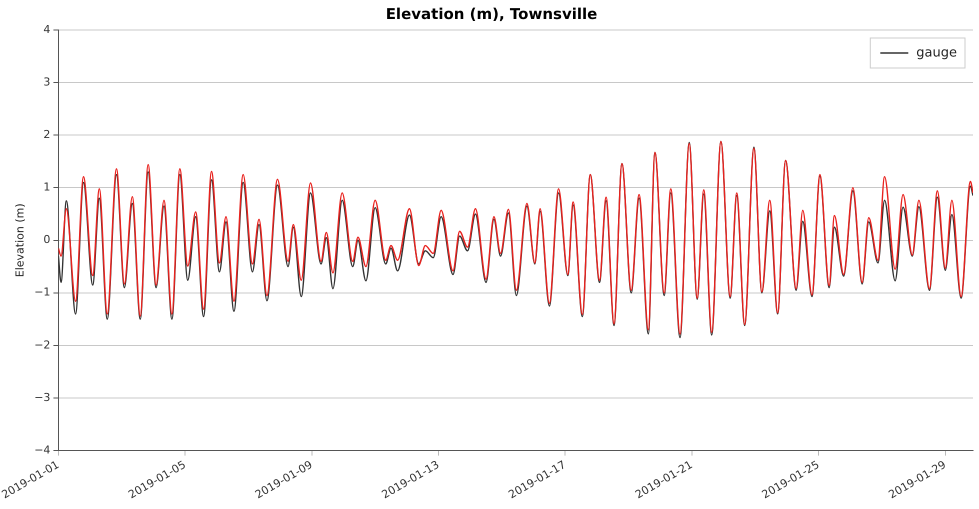  Describe the element at coordinates (42, 292) in the screenshot. I see `y-tick-label: −1` at that location.